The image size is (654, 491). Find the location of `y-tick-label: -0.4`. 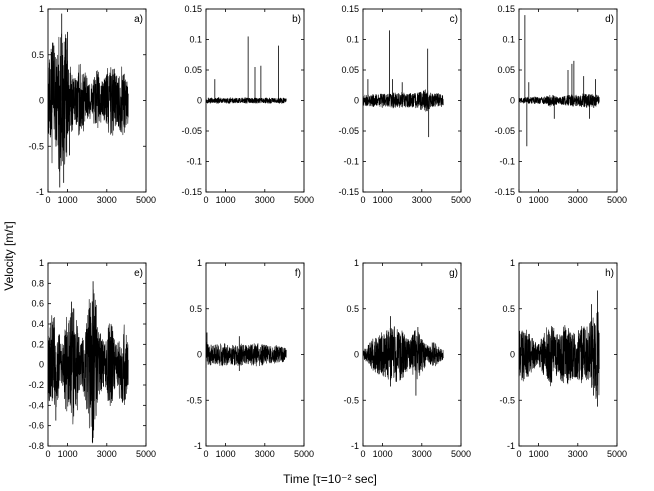

y-tick-label: -0.4 is located at coordinates (36, 405).